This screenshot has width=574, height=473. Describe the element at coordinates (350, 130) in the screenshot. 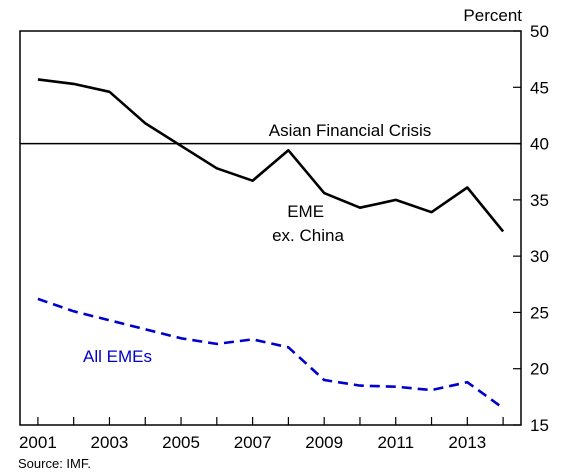

I see `asian-financial-crisis-label: Asian Financial Crisis` at that location.